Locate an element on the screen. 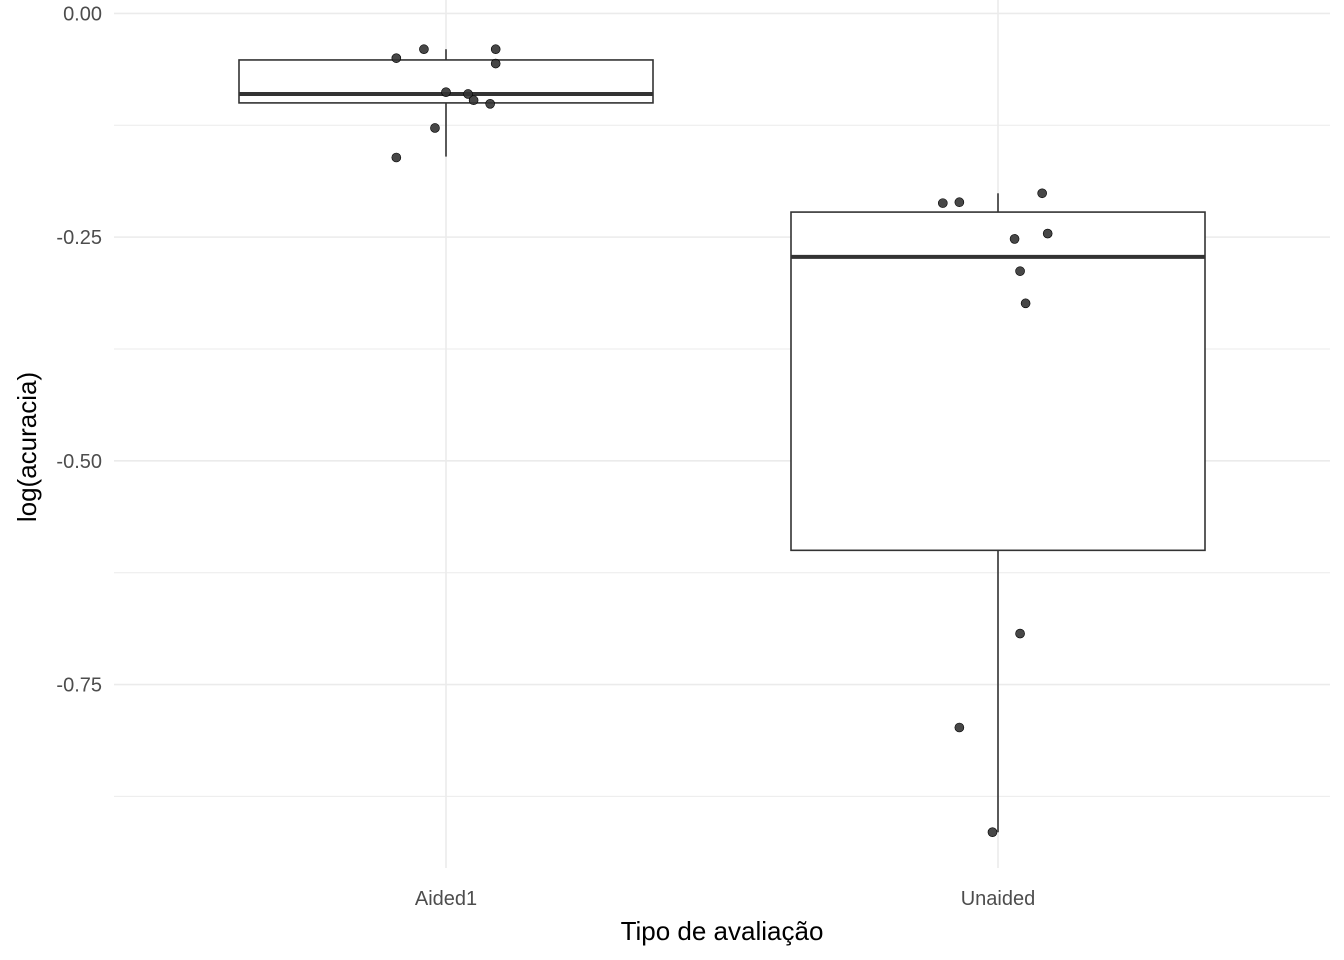 This screenshot has height=960, width=1344. x-axis-title: Tipo de avaliação is located at coordinates (722, 931).